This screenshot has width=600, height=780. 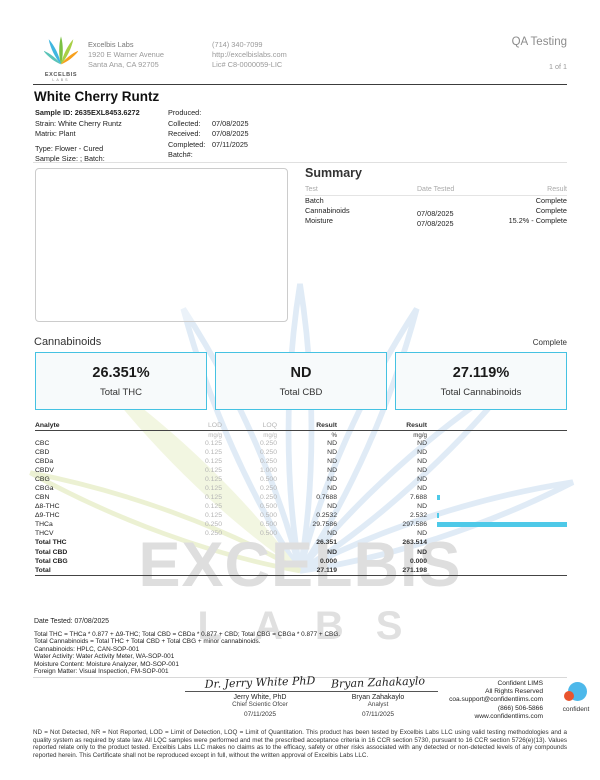 What do you see at coordinates (301, 506) in the screenshot?
I see `analyte-row: Δ8-THC 0.125 0.500 ND ND` at bounding box center [301, 506].